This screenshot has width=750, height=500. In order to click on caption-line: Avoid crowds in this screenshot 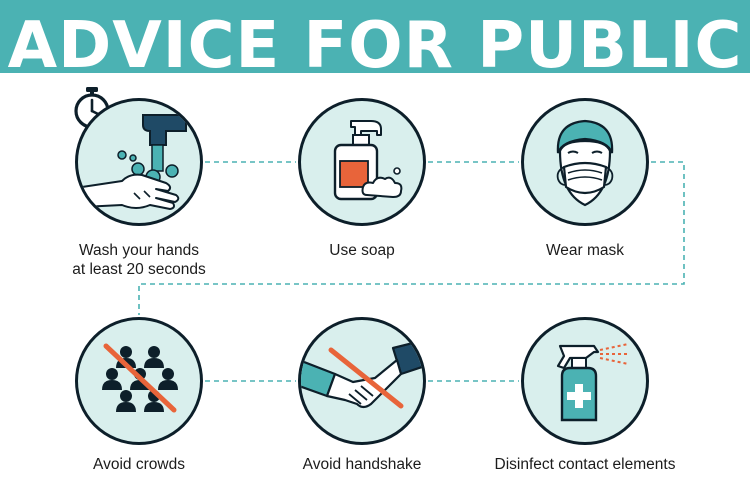, I will do `click(139, 464)`.